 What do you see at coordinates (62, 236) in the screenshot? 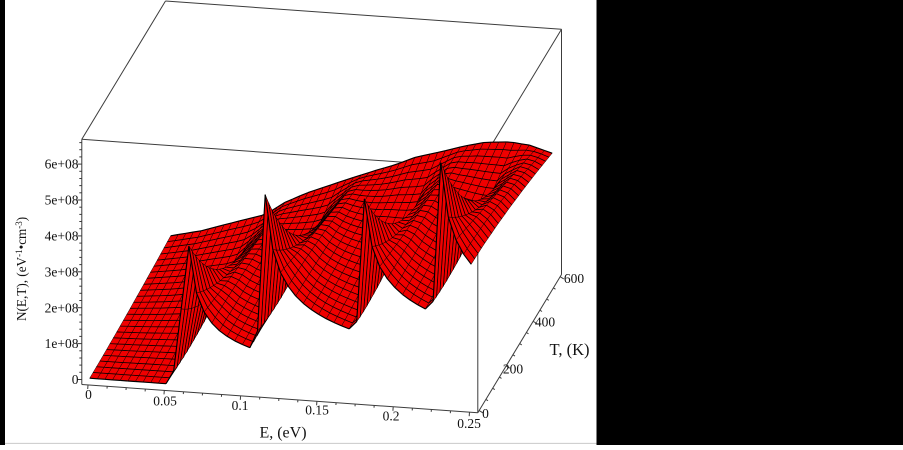
I see `svg-text: 4e+08` at bounding box center [62, 236].